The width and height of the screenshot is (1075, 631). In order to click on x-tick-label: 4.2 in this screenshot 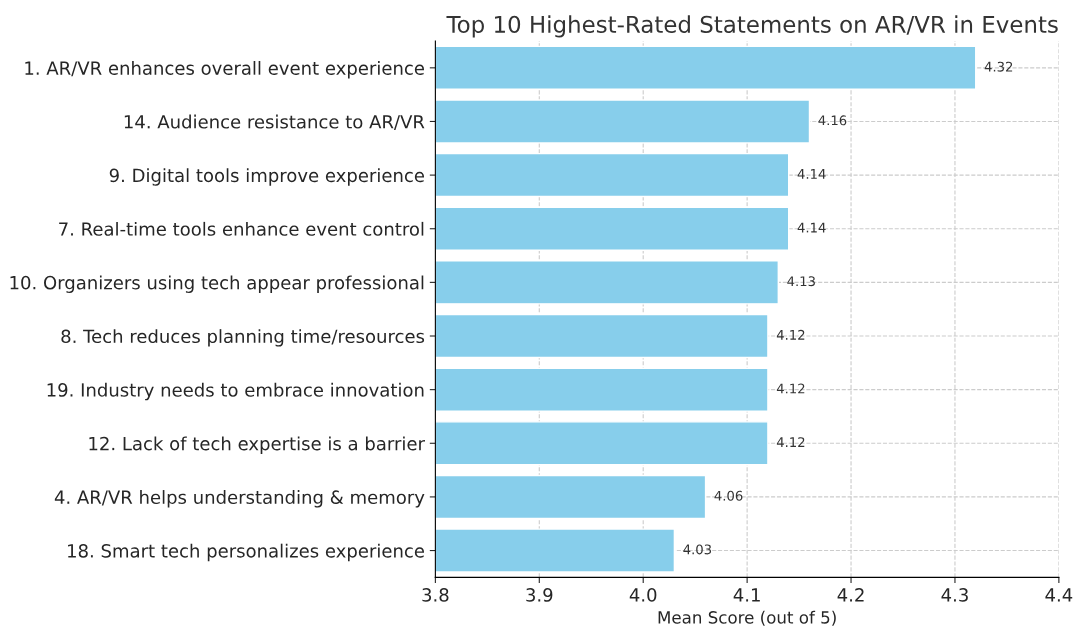, I will do `click(850, 595)`.